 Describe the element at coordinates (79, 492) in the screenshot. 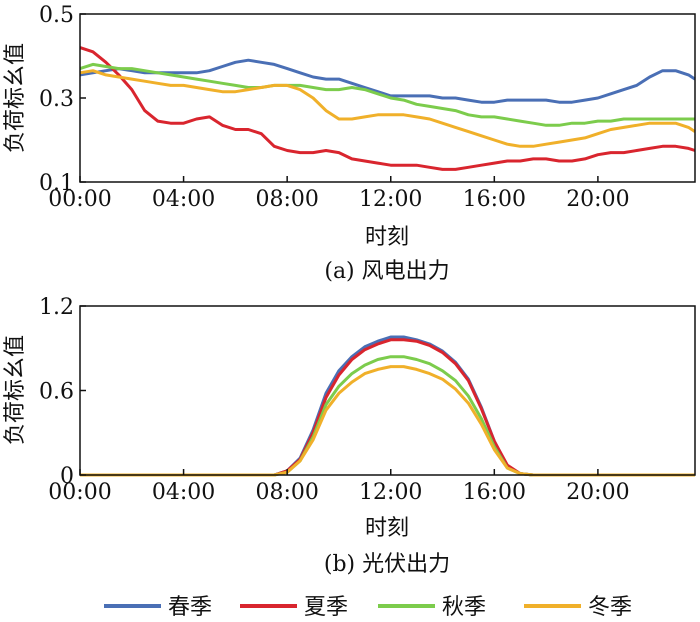

I see `panel-b-xtick-label: 00:00` at that location.